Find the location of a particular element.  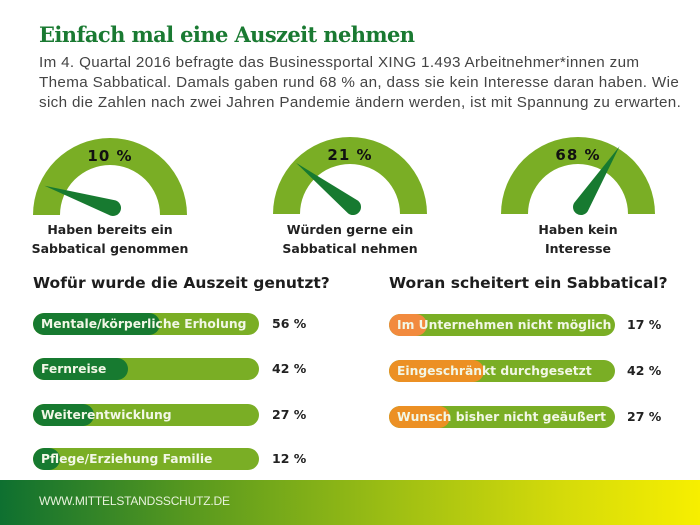

gauge-label-1-line1: Haben bereits ein is located at coordinates (110, 229).